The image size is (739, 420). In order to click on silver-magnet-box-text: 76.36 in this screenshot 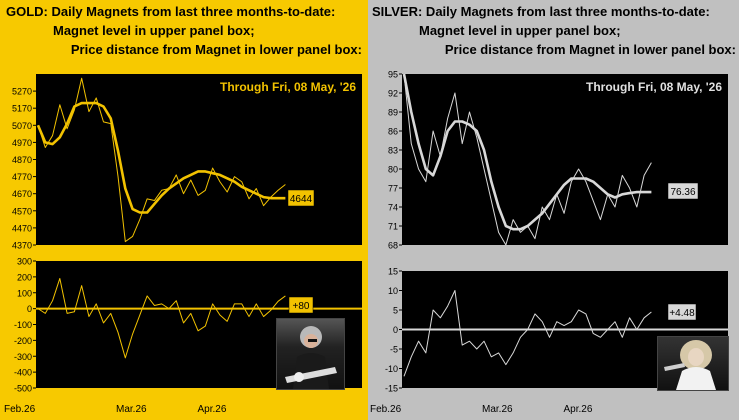, I will do `click(682, 192)`.